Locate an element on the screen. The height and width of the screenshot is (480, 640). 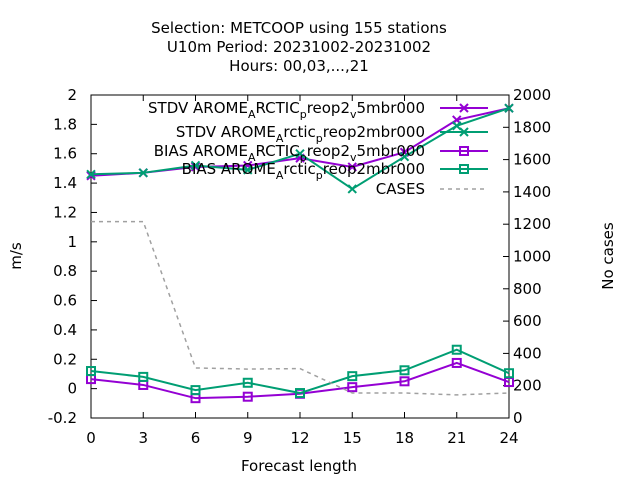
x-tick-label: 15 is located at coordinates (352, 438).